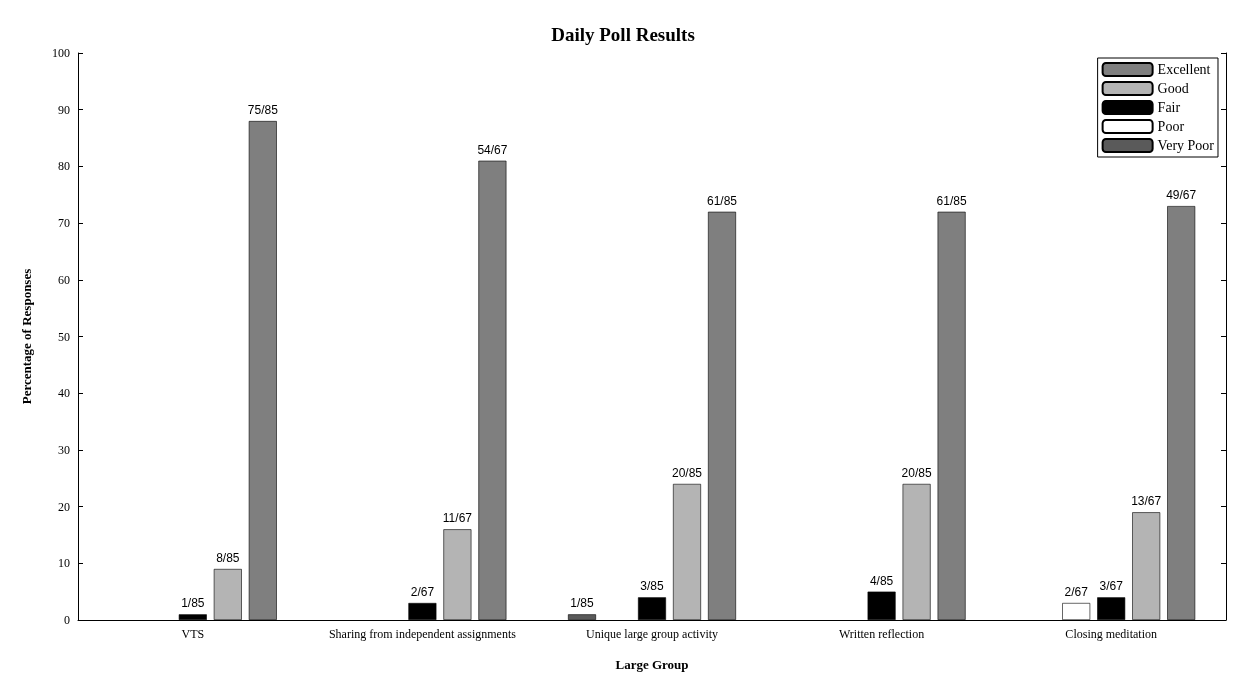  What do you see at coordinates (263, 110) in the screenshot?
I see `data-label: 75/85` at bounding box center [263, 110].